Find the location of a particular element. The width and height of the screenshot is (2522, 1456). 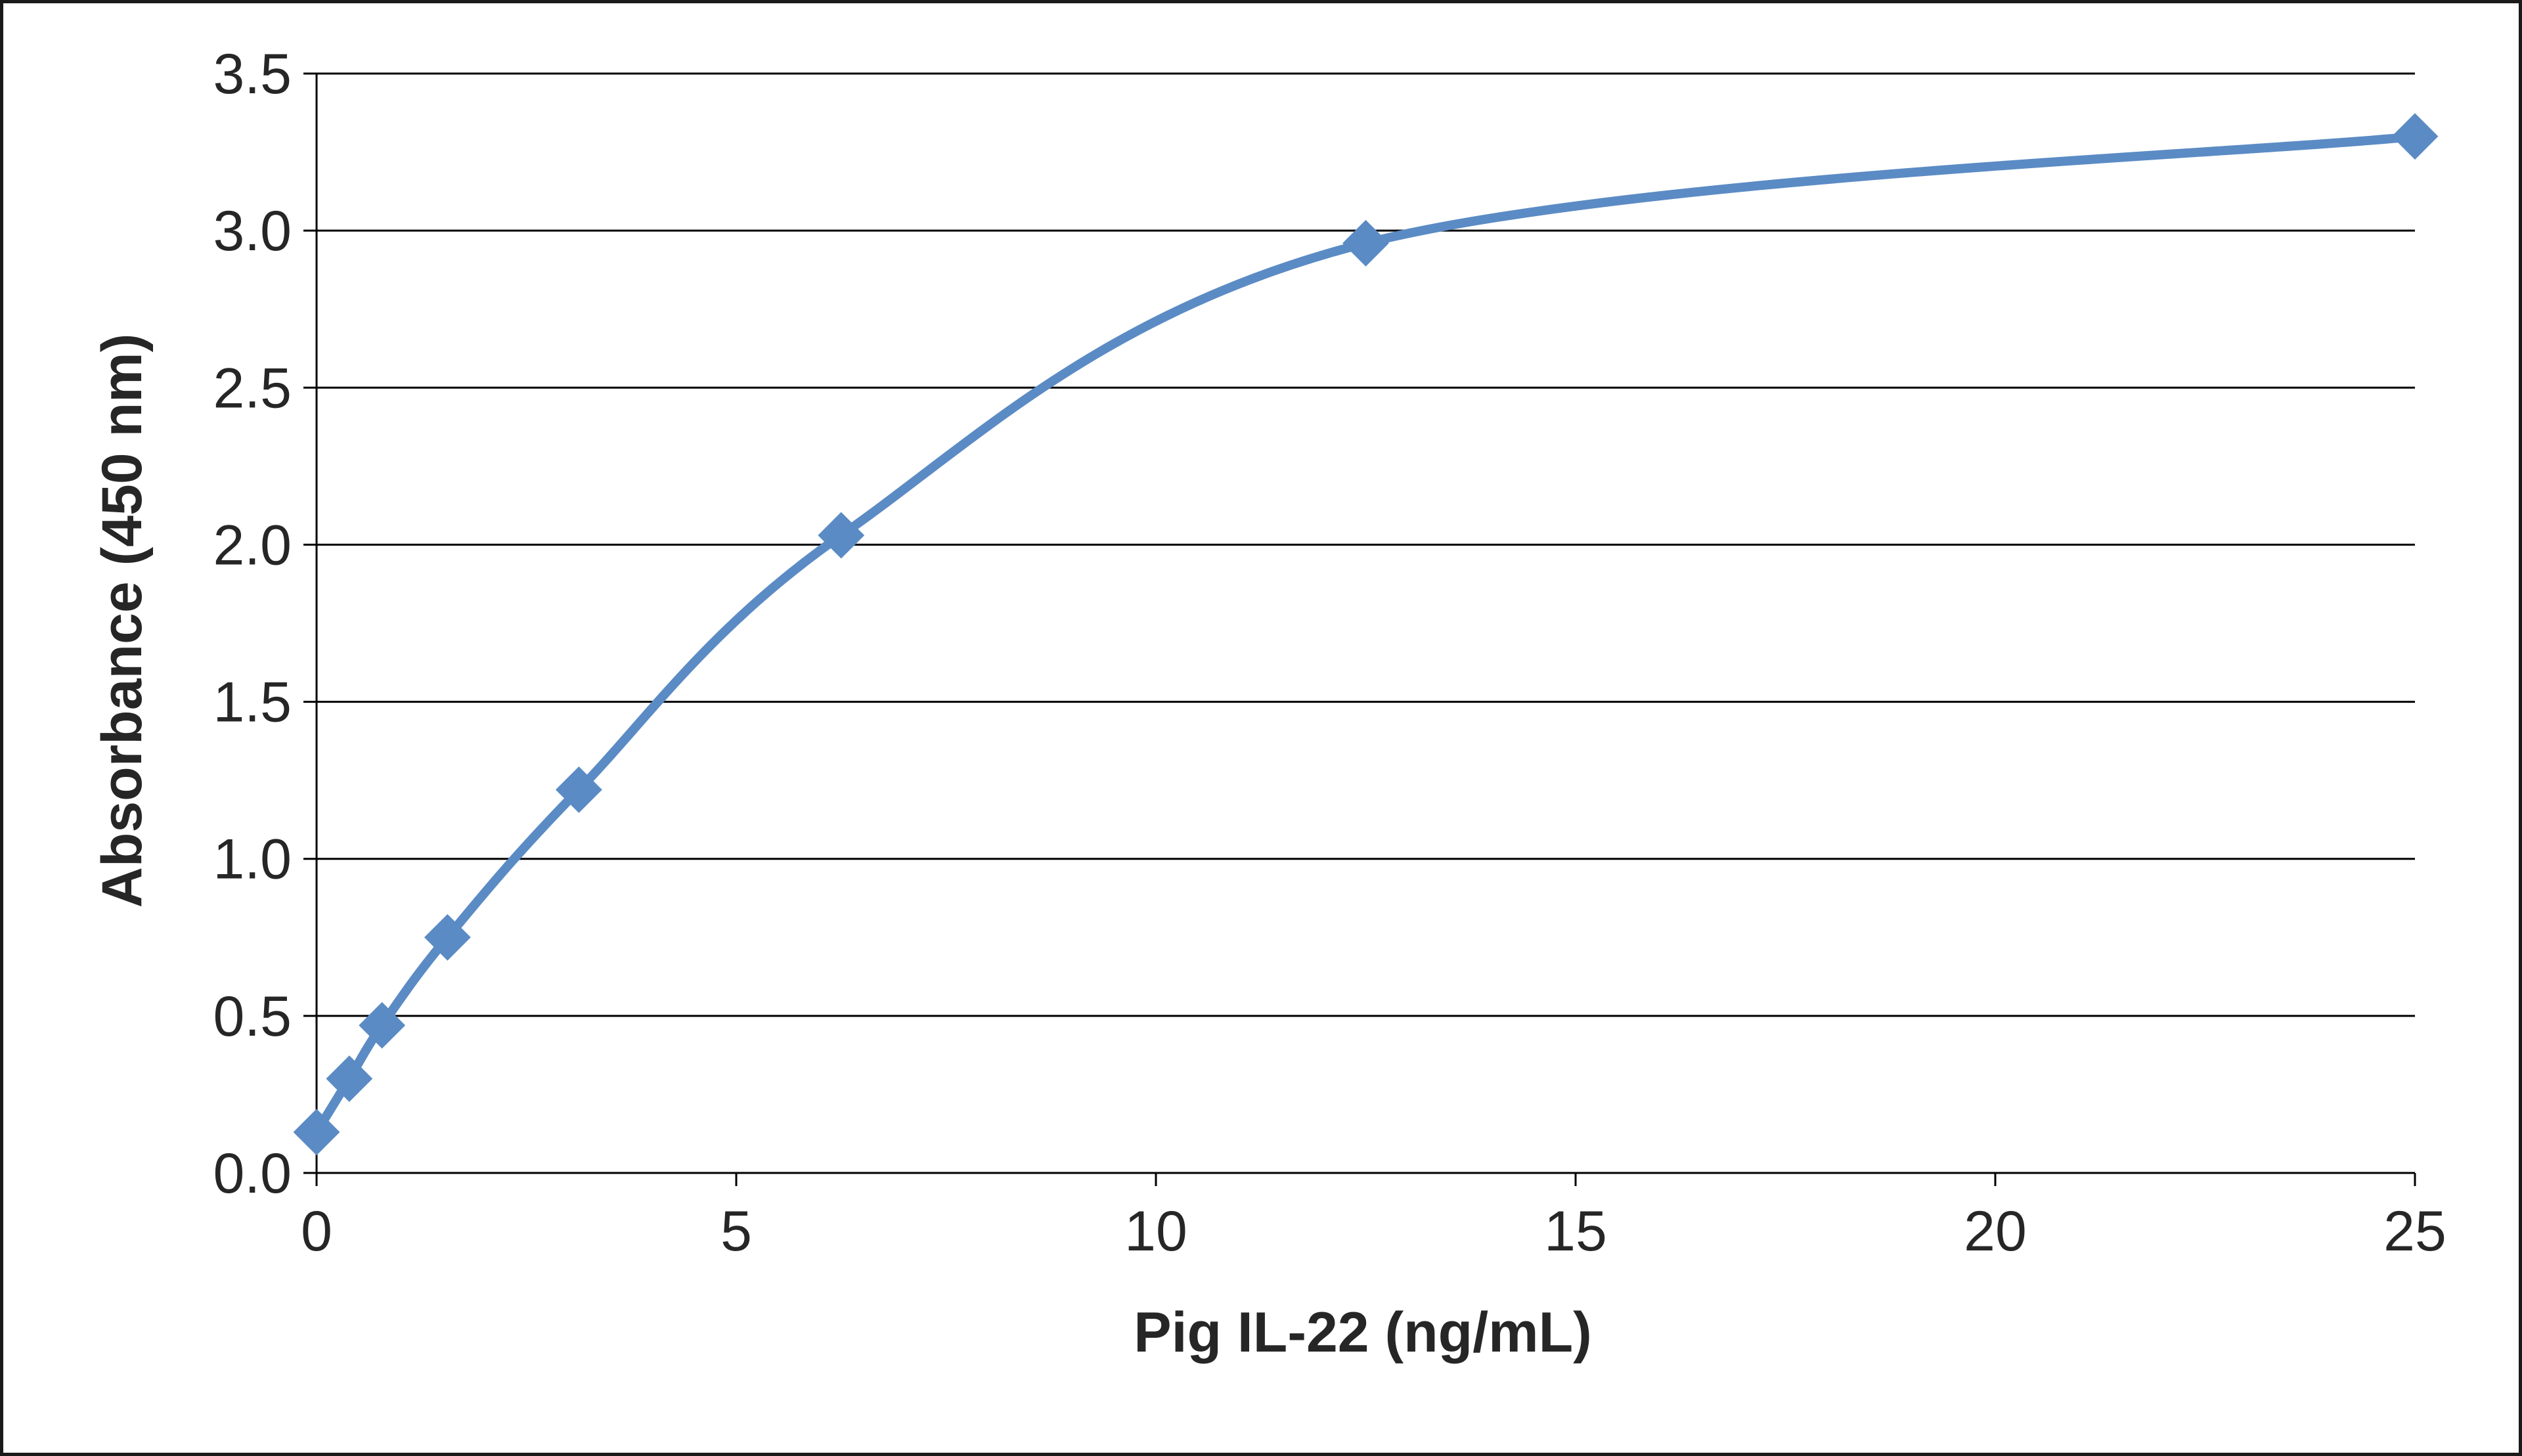

x-tick-label: 10 is located at coordinates (1155, 1231).